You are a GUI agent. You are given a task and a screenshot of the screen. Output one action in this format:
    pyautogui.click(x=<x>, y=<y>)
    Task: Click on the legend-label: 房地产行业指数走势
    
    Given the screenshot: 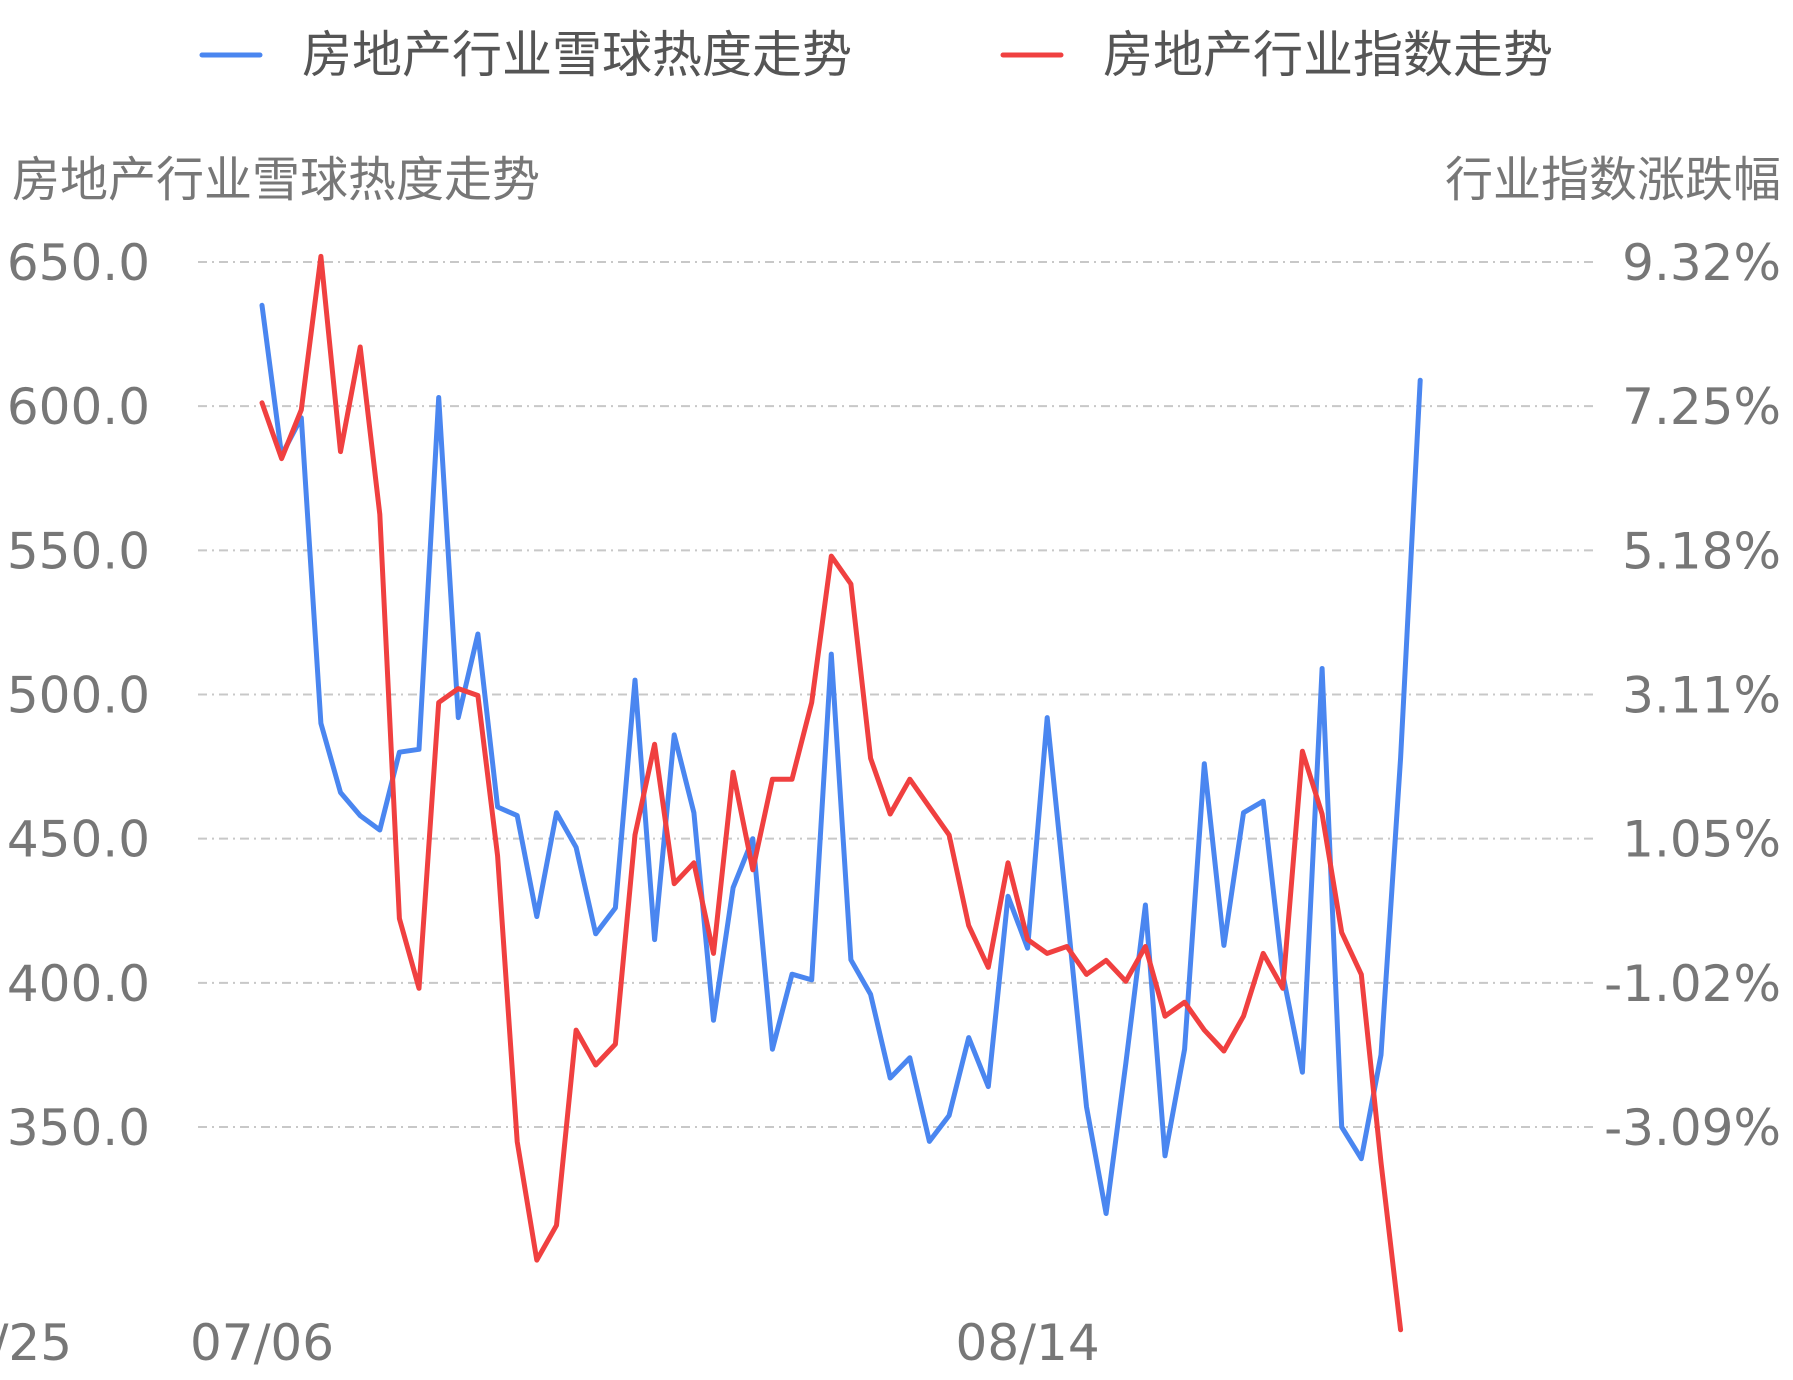 What is the action you would take?
    pyautogui.click(x=1328, y=55)
    